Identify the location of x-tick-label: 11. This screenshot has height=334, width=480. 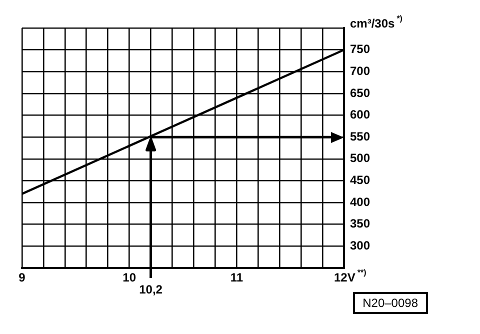
(237, 277).